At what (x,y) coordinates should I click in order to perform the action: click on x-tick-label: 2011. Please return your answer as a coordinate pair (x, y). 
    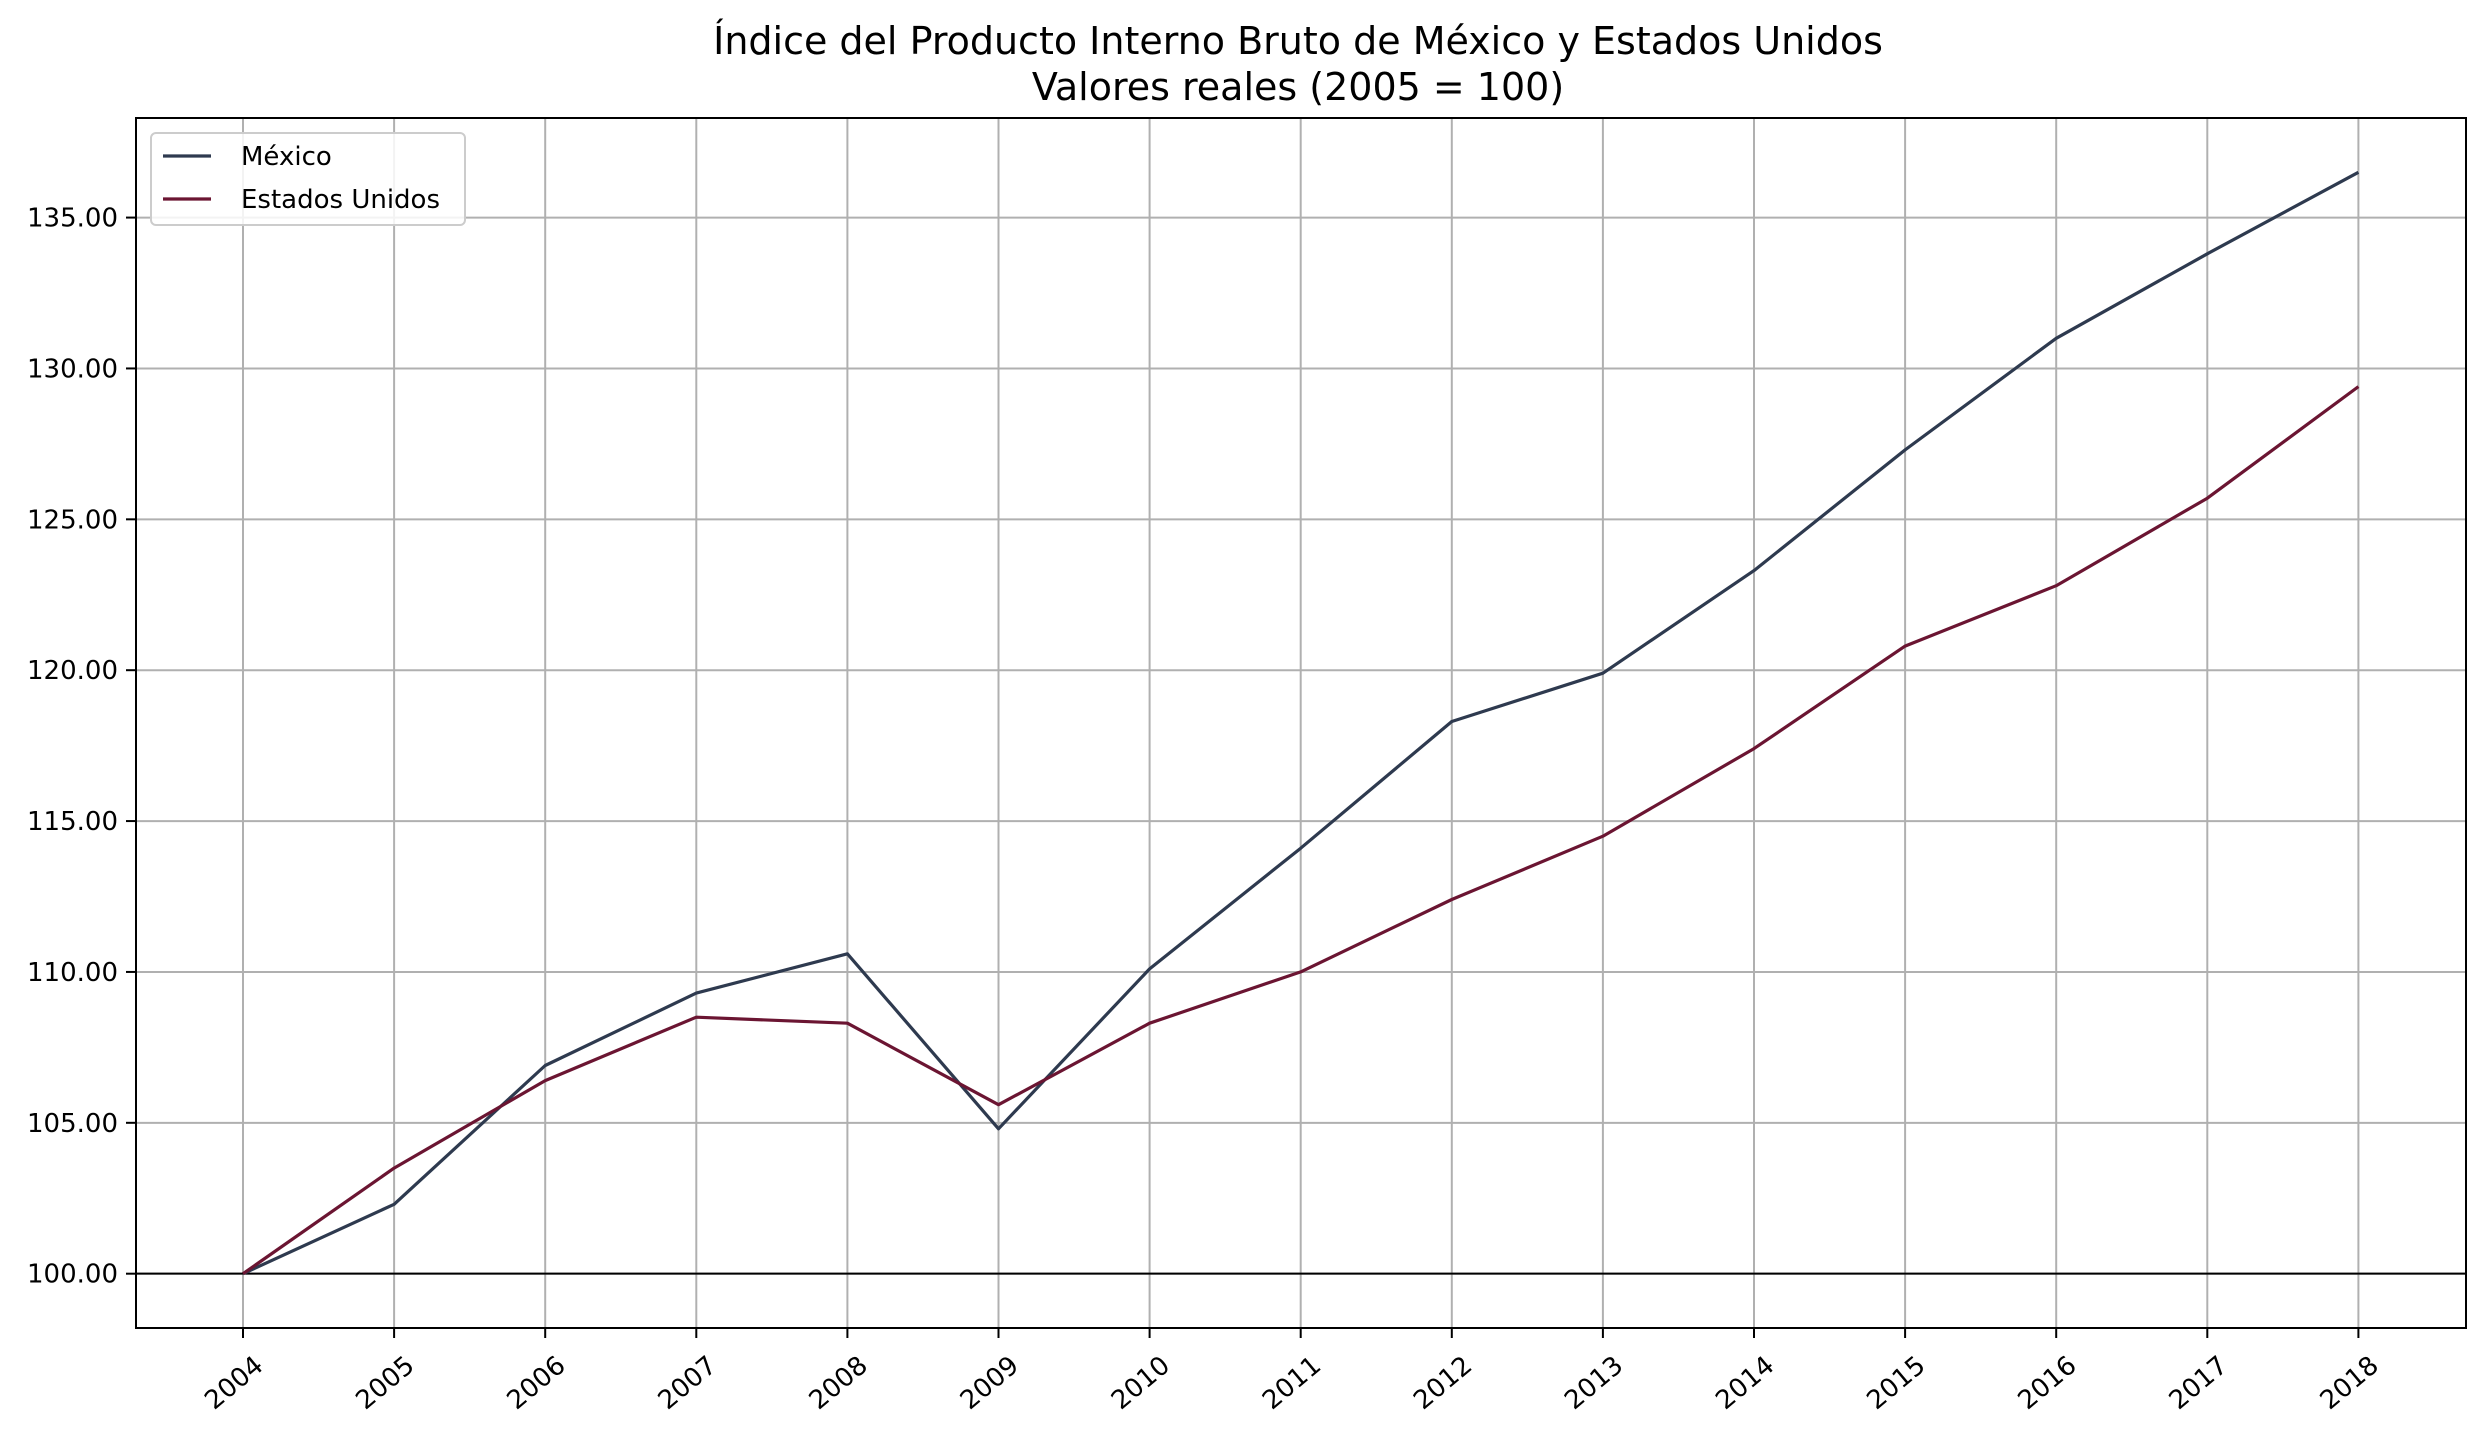
    Looking at the image, I should click on (1292, 1383).